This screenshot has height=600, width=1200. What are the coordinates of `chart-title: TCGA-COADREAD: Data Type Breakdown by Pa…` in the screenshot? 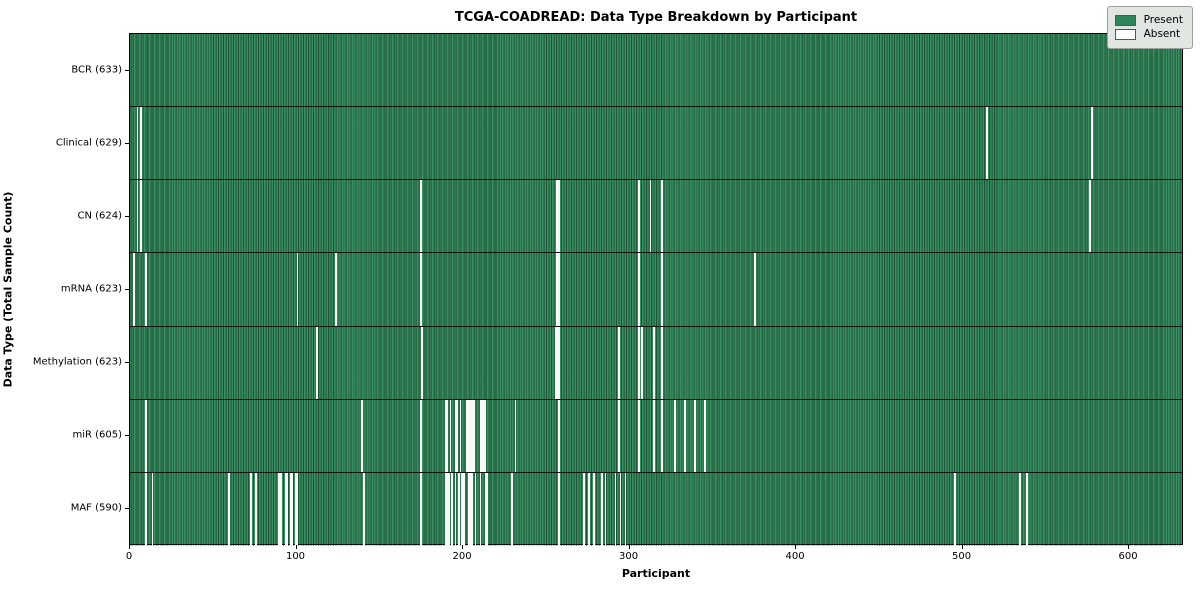 It's located at (656, 17).